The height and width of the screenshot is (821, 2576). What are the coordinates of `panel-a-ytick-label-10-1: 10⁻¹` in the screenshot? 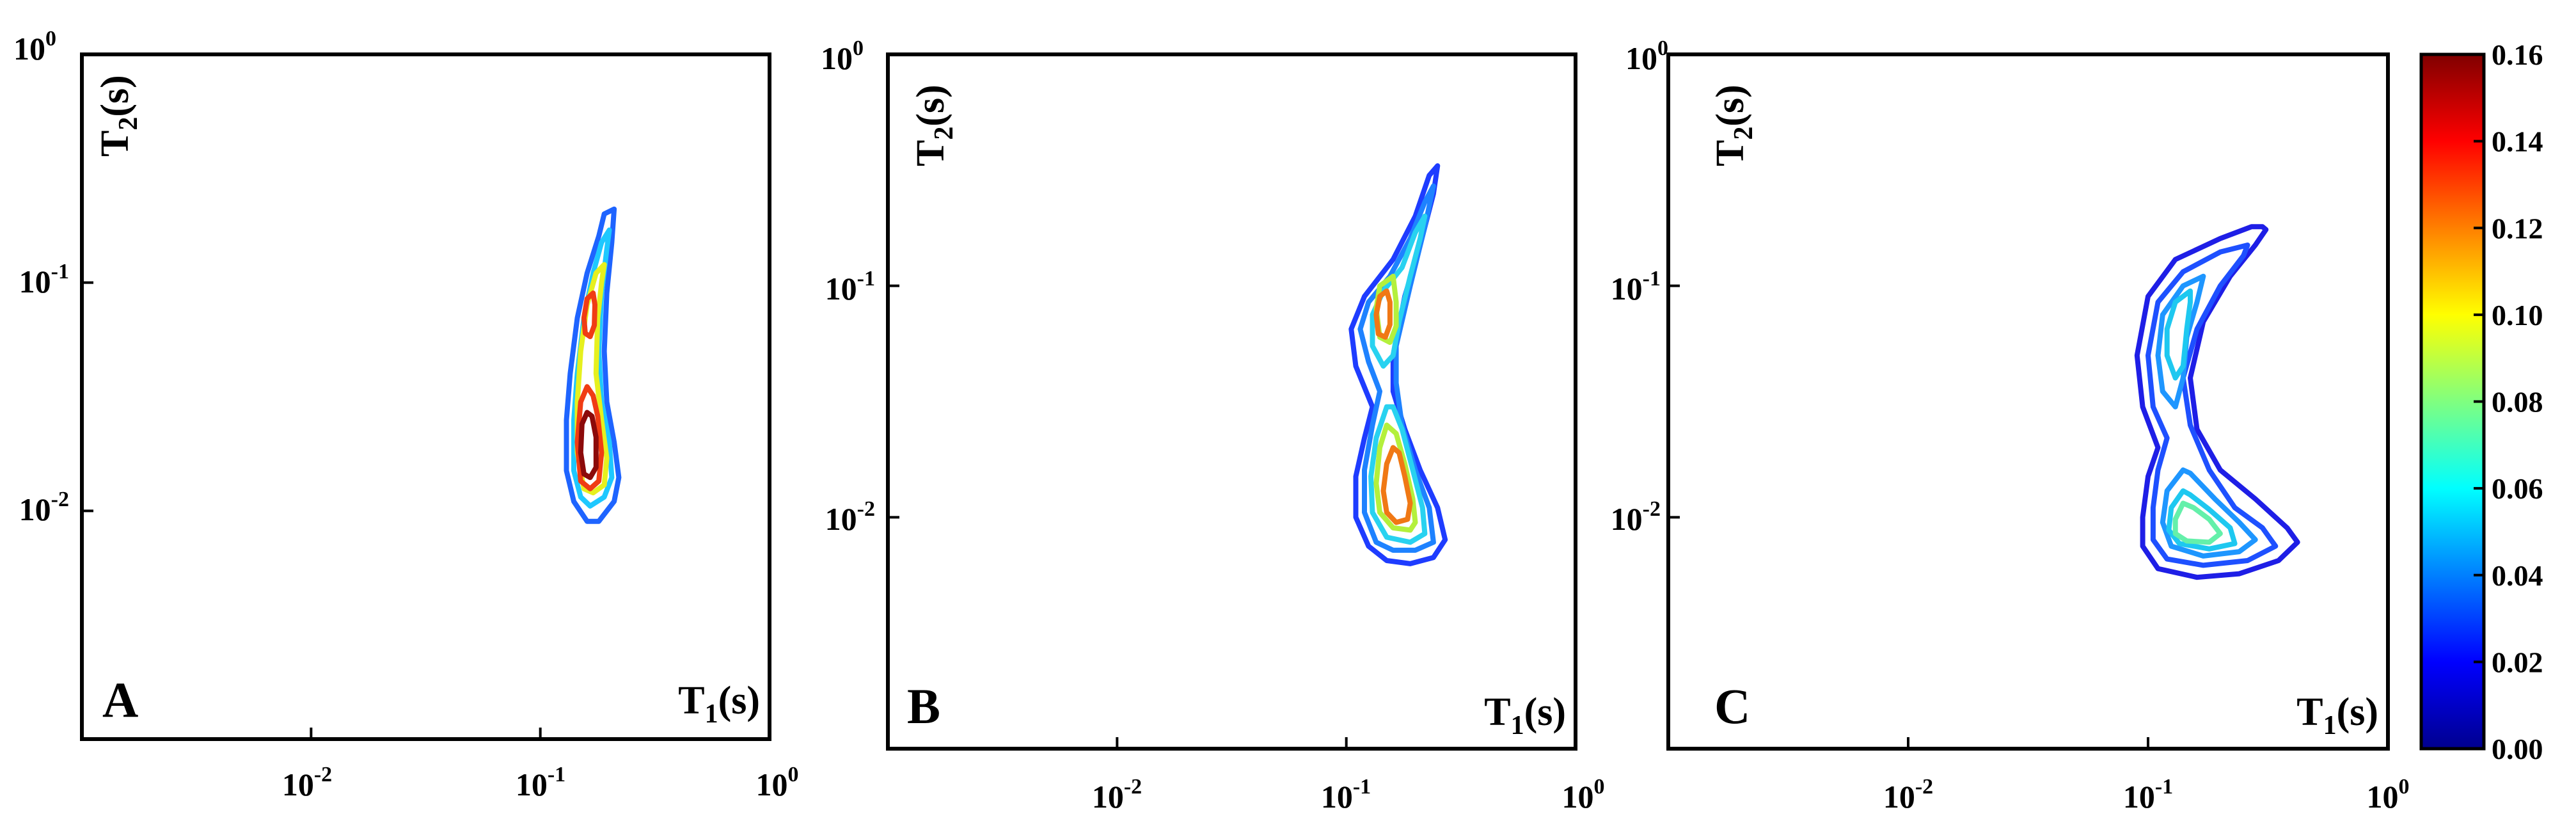 It's located at (44, 279).